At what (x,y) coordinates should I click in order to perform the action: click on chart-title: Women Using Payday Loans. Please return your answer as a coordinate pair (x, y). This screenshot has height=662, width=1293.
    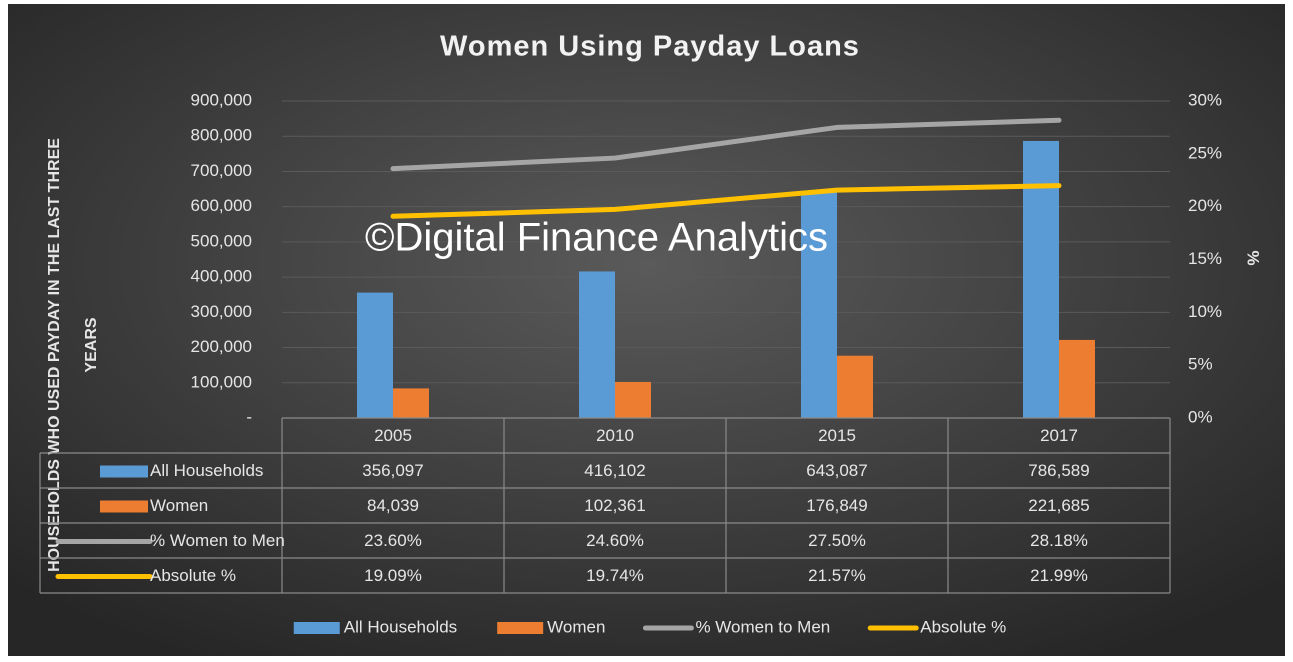
    Looking at the image, I should click on (650, 47).